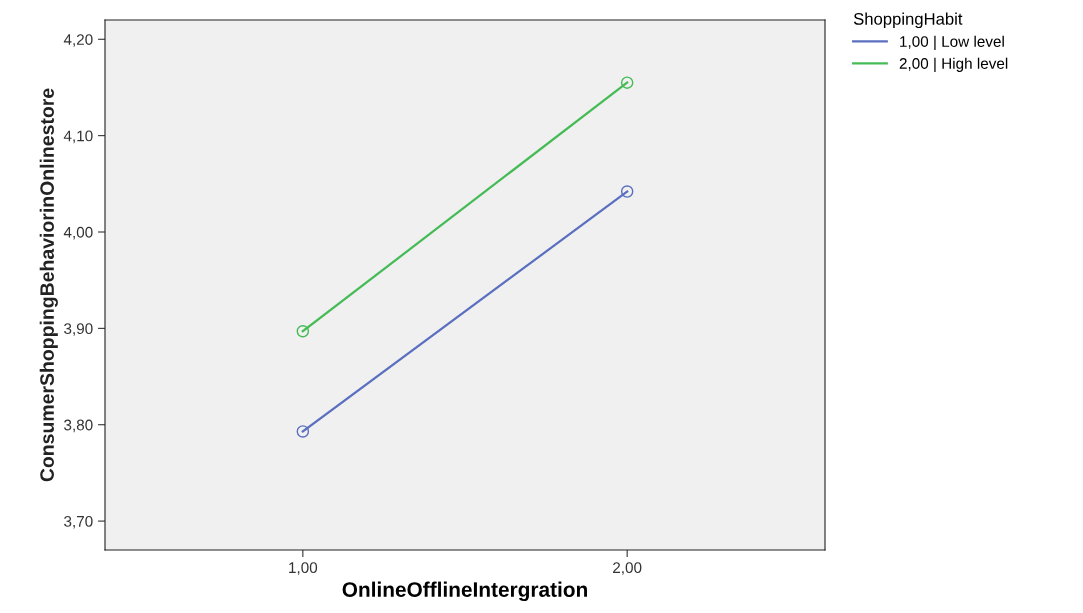  I want to click on x-tick-label: 1,00, so click(303, 568).